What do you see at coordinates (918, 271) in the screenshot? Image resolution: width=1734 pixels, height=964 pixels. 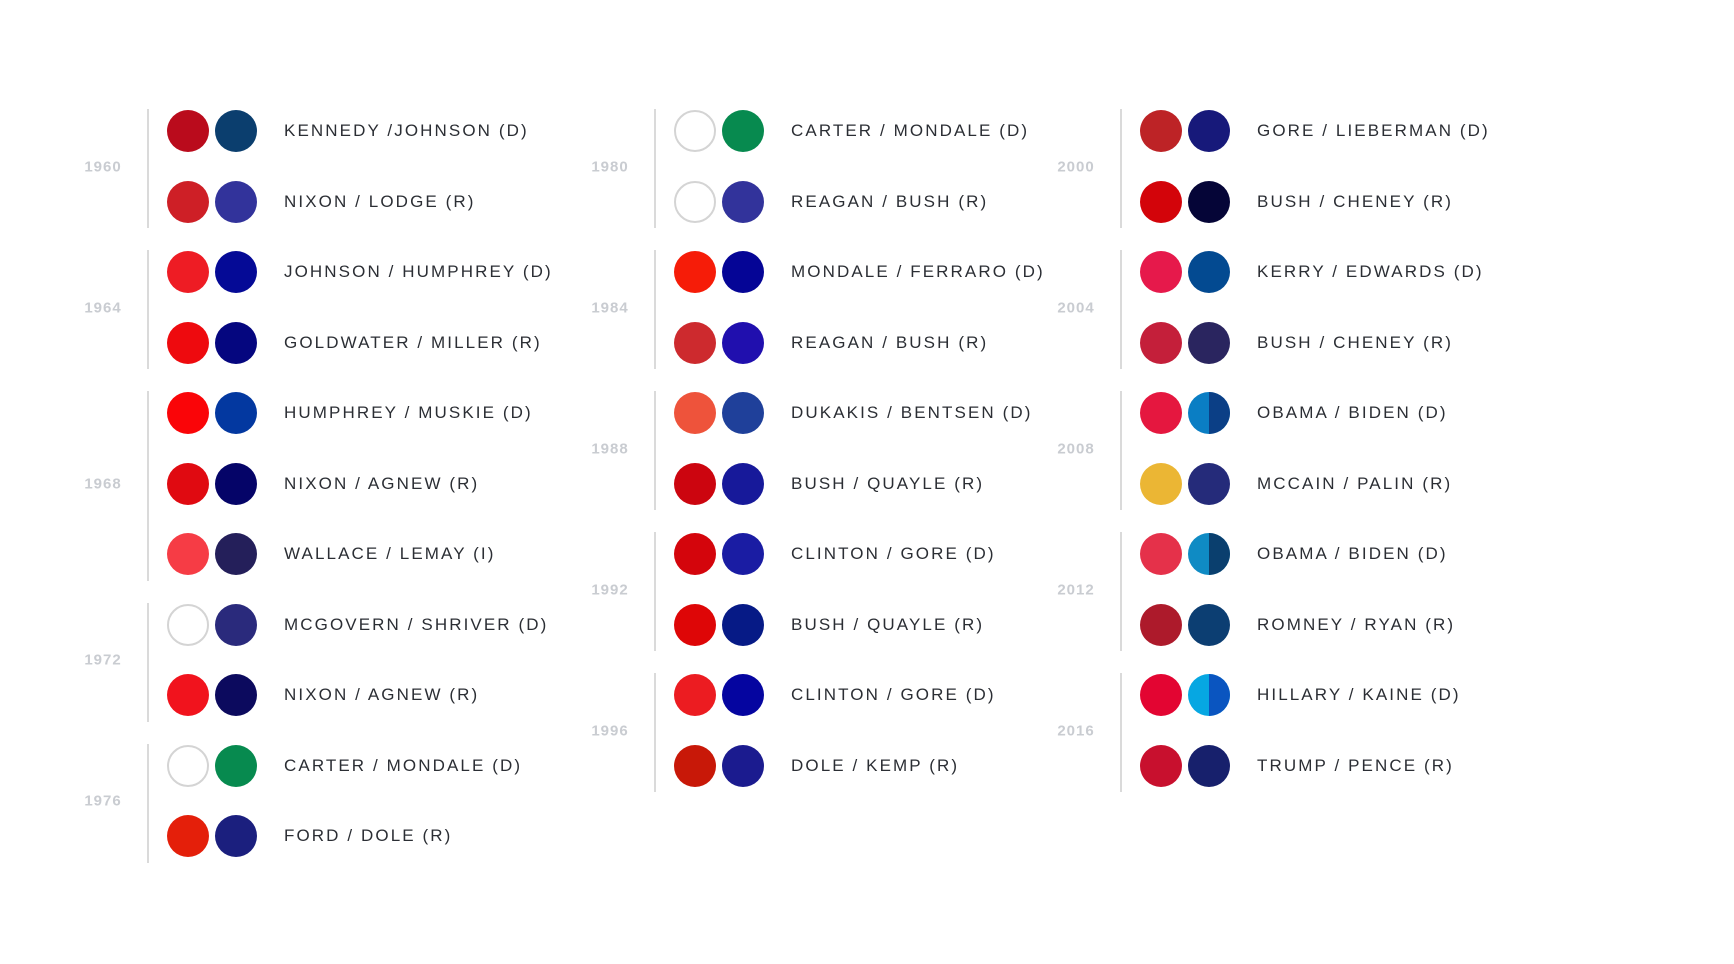 I see `ticket-label: MONDALE / FERRARO (D)` at bounding box center [918, 271].